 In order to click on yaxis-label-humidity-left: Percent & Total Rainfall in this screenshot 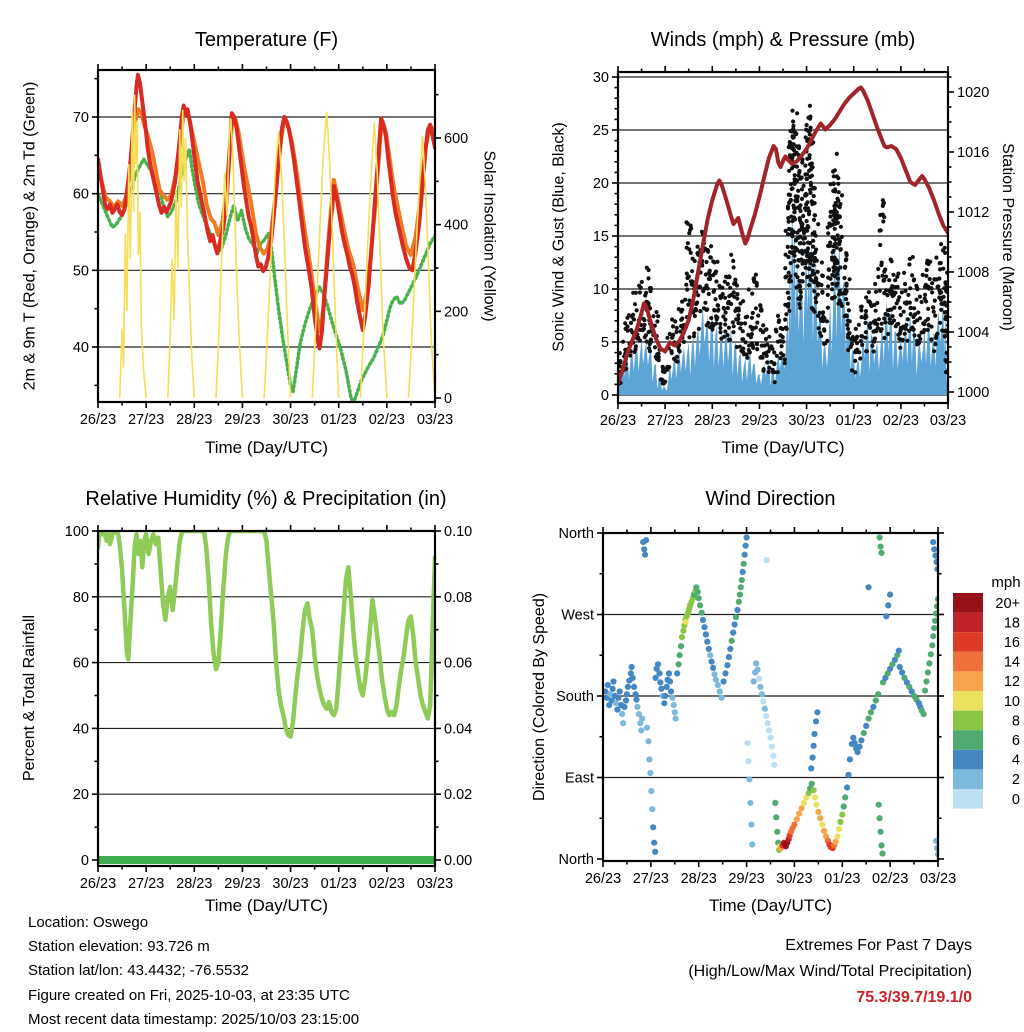, I will do `click(30, 698)`.